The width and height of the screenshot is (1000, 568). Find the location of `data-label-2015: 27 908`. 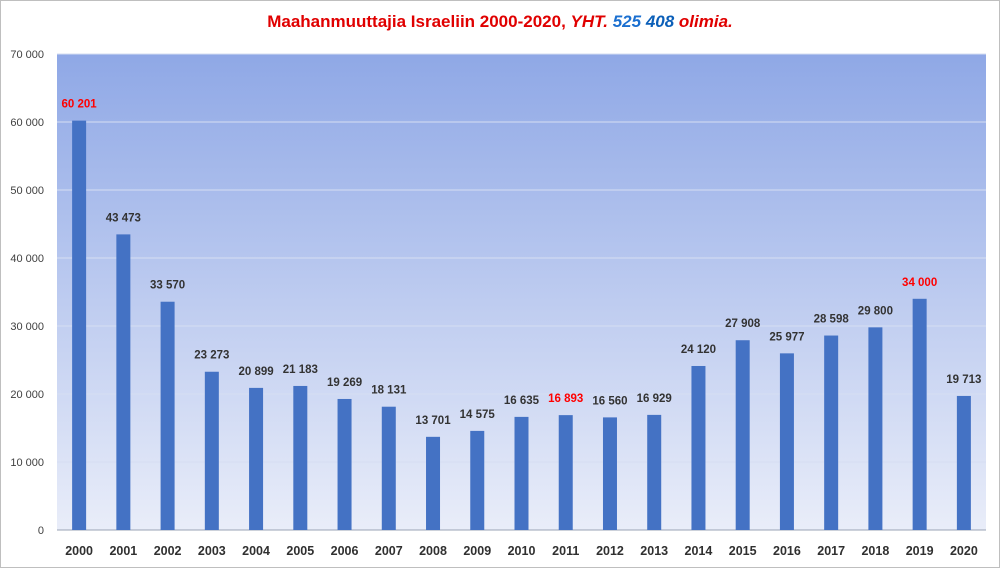

data-label-2015: 27 908 is located at coordinates (743, 324).